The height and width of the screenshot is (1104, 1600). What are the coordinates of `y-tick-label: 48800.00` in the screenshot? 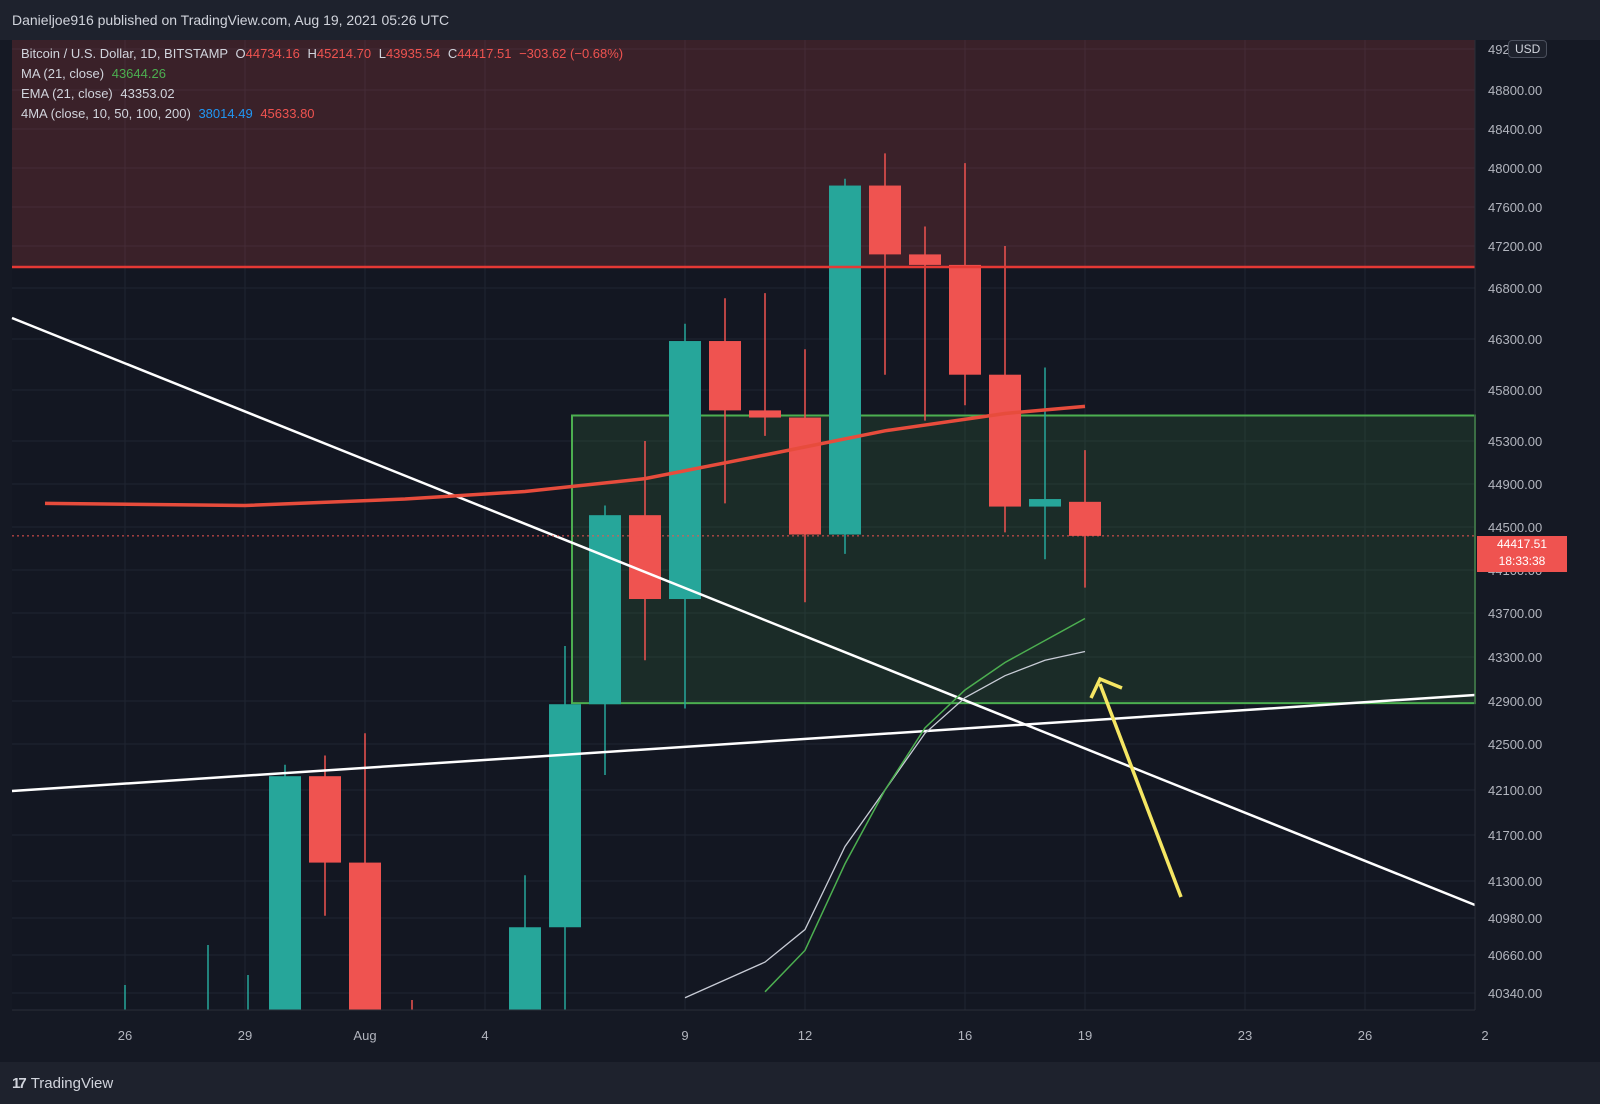 It's located at (1515, 90).